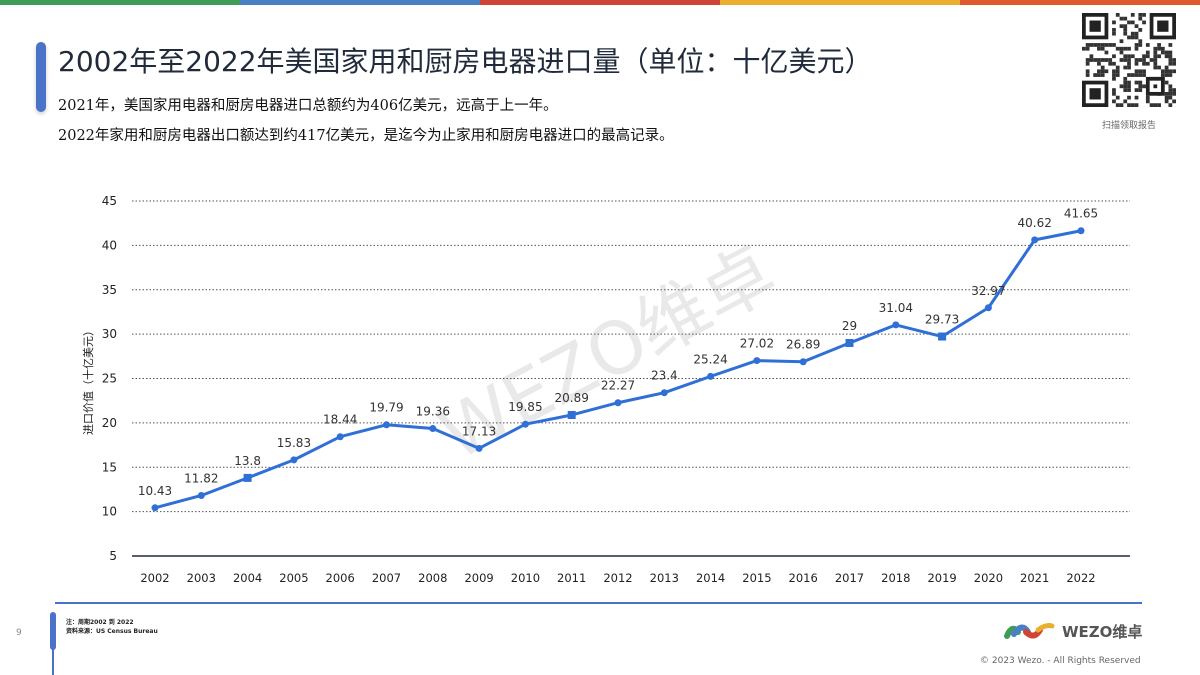  Describe the element at coordinates (571, 578) in the screenshot. I see `x-tick-label: 2011` at that location.